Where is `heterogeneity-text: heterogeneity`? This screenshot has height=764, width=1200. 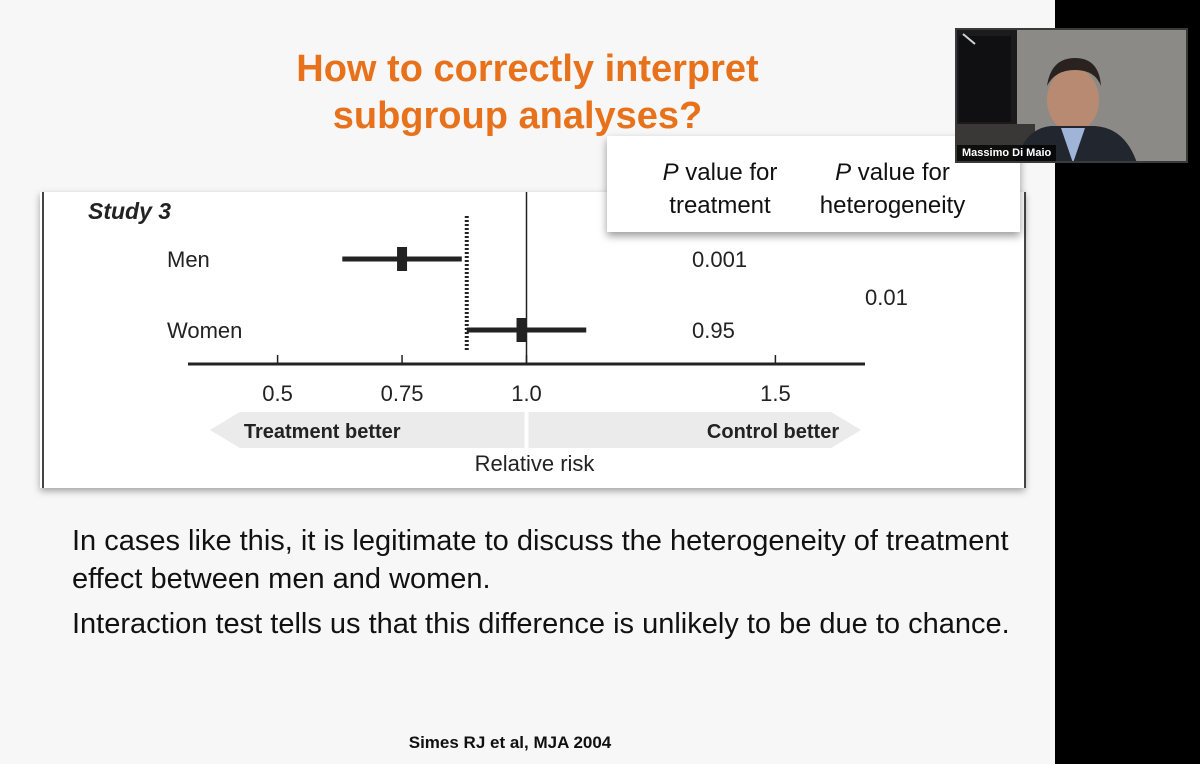
heterogeneity-text: heterogeneity is located at coordinates (892, 205).